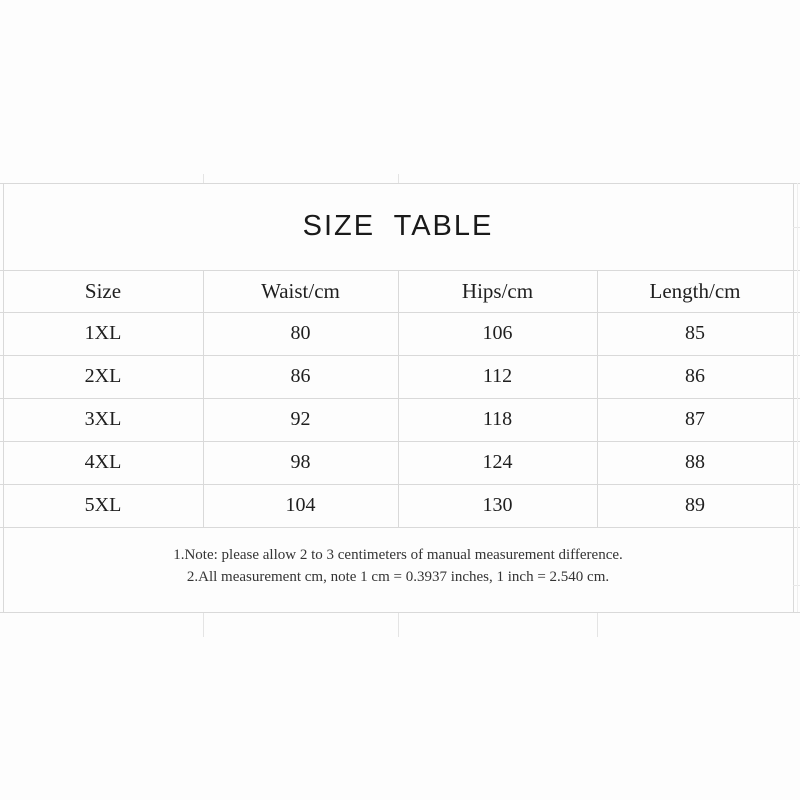 The height and width of the screenshot is (800, 800). What do you see at coordinates (695, 462) in the screenshot?
I see `table-cell-length-4xl: 88` at bounding box center [695, 462].